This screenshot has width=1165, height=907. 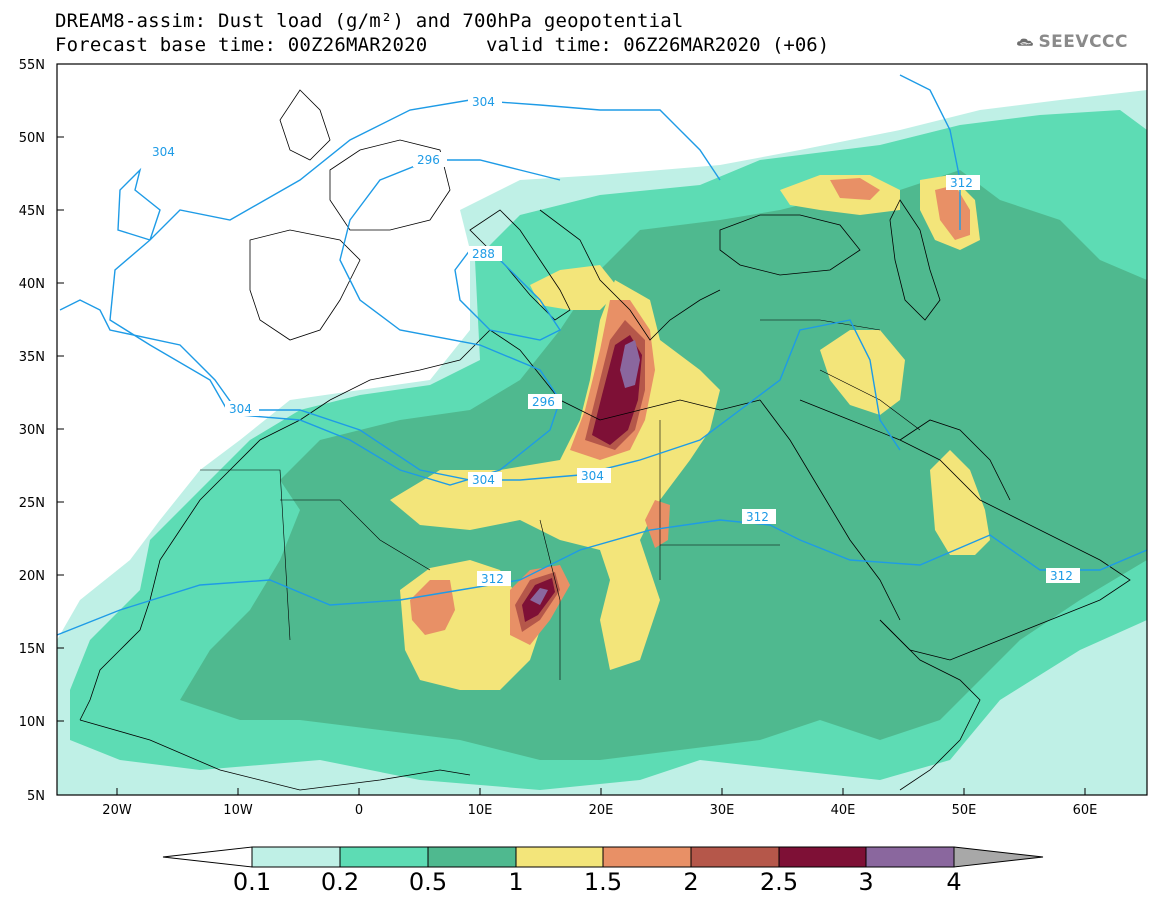 What do you see at coordinates (570, 400) in the screenshot?
I see `contour-304-south` at bounding box center [570, 400].